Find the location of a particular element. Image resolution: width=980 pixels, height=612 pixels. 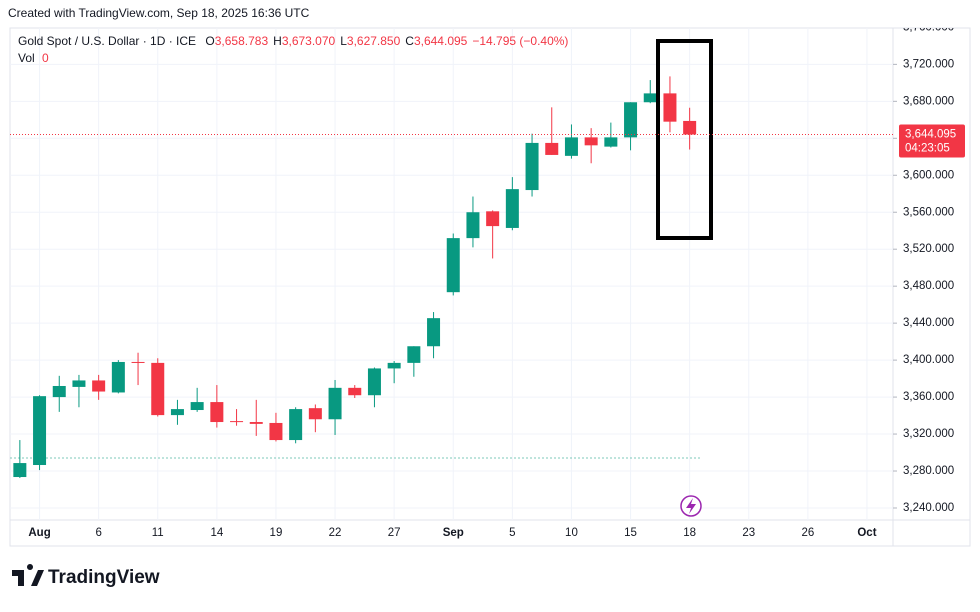

x-tick-label: 14 is located at coordinates (216, 533).